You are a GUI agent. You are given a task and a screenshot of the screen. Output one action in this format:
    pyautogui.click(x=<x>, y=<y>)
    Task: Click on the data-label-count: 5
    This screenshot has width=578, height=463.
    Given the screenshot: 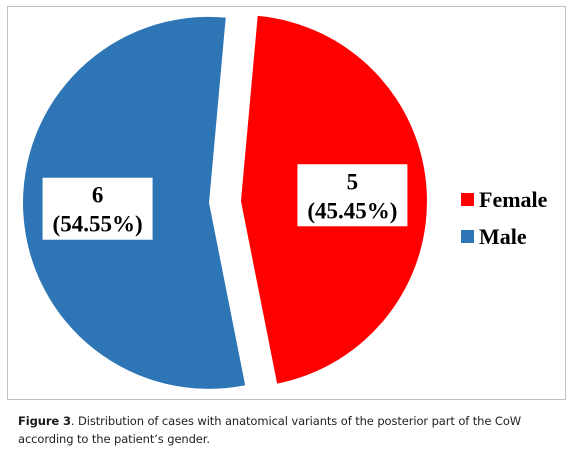 What is the action you would take?
    pyautogui.click(x=353, y=181)
    